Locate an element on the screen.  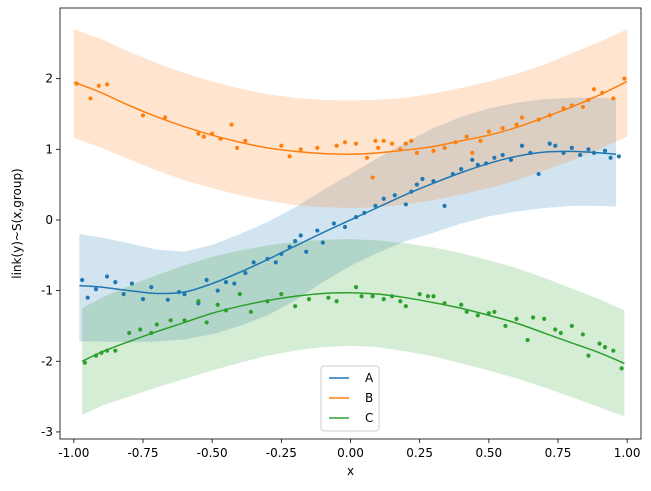
y-tick-label: -3 is located at coordinates (47, 432).